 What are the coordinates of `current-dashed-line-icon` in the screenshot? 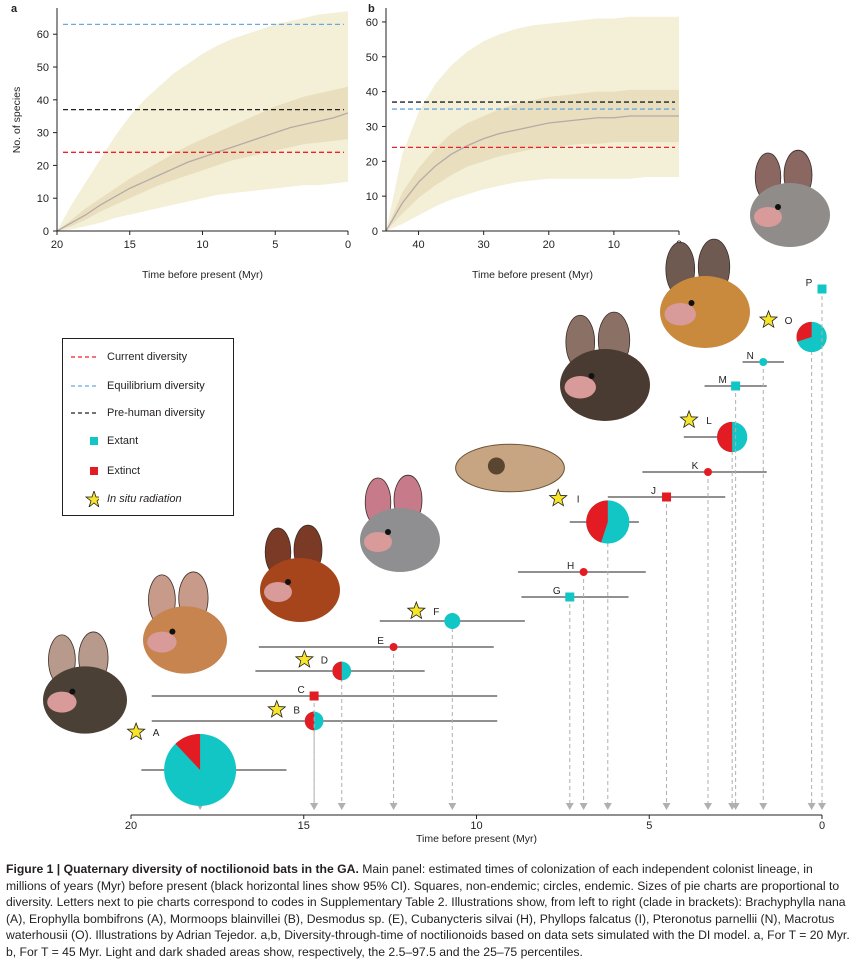 It's located at (85, 357).